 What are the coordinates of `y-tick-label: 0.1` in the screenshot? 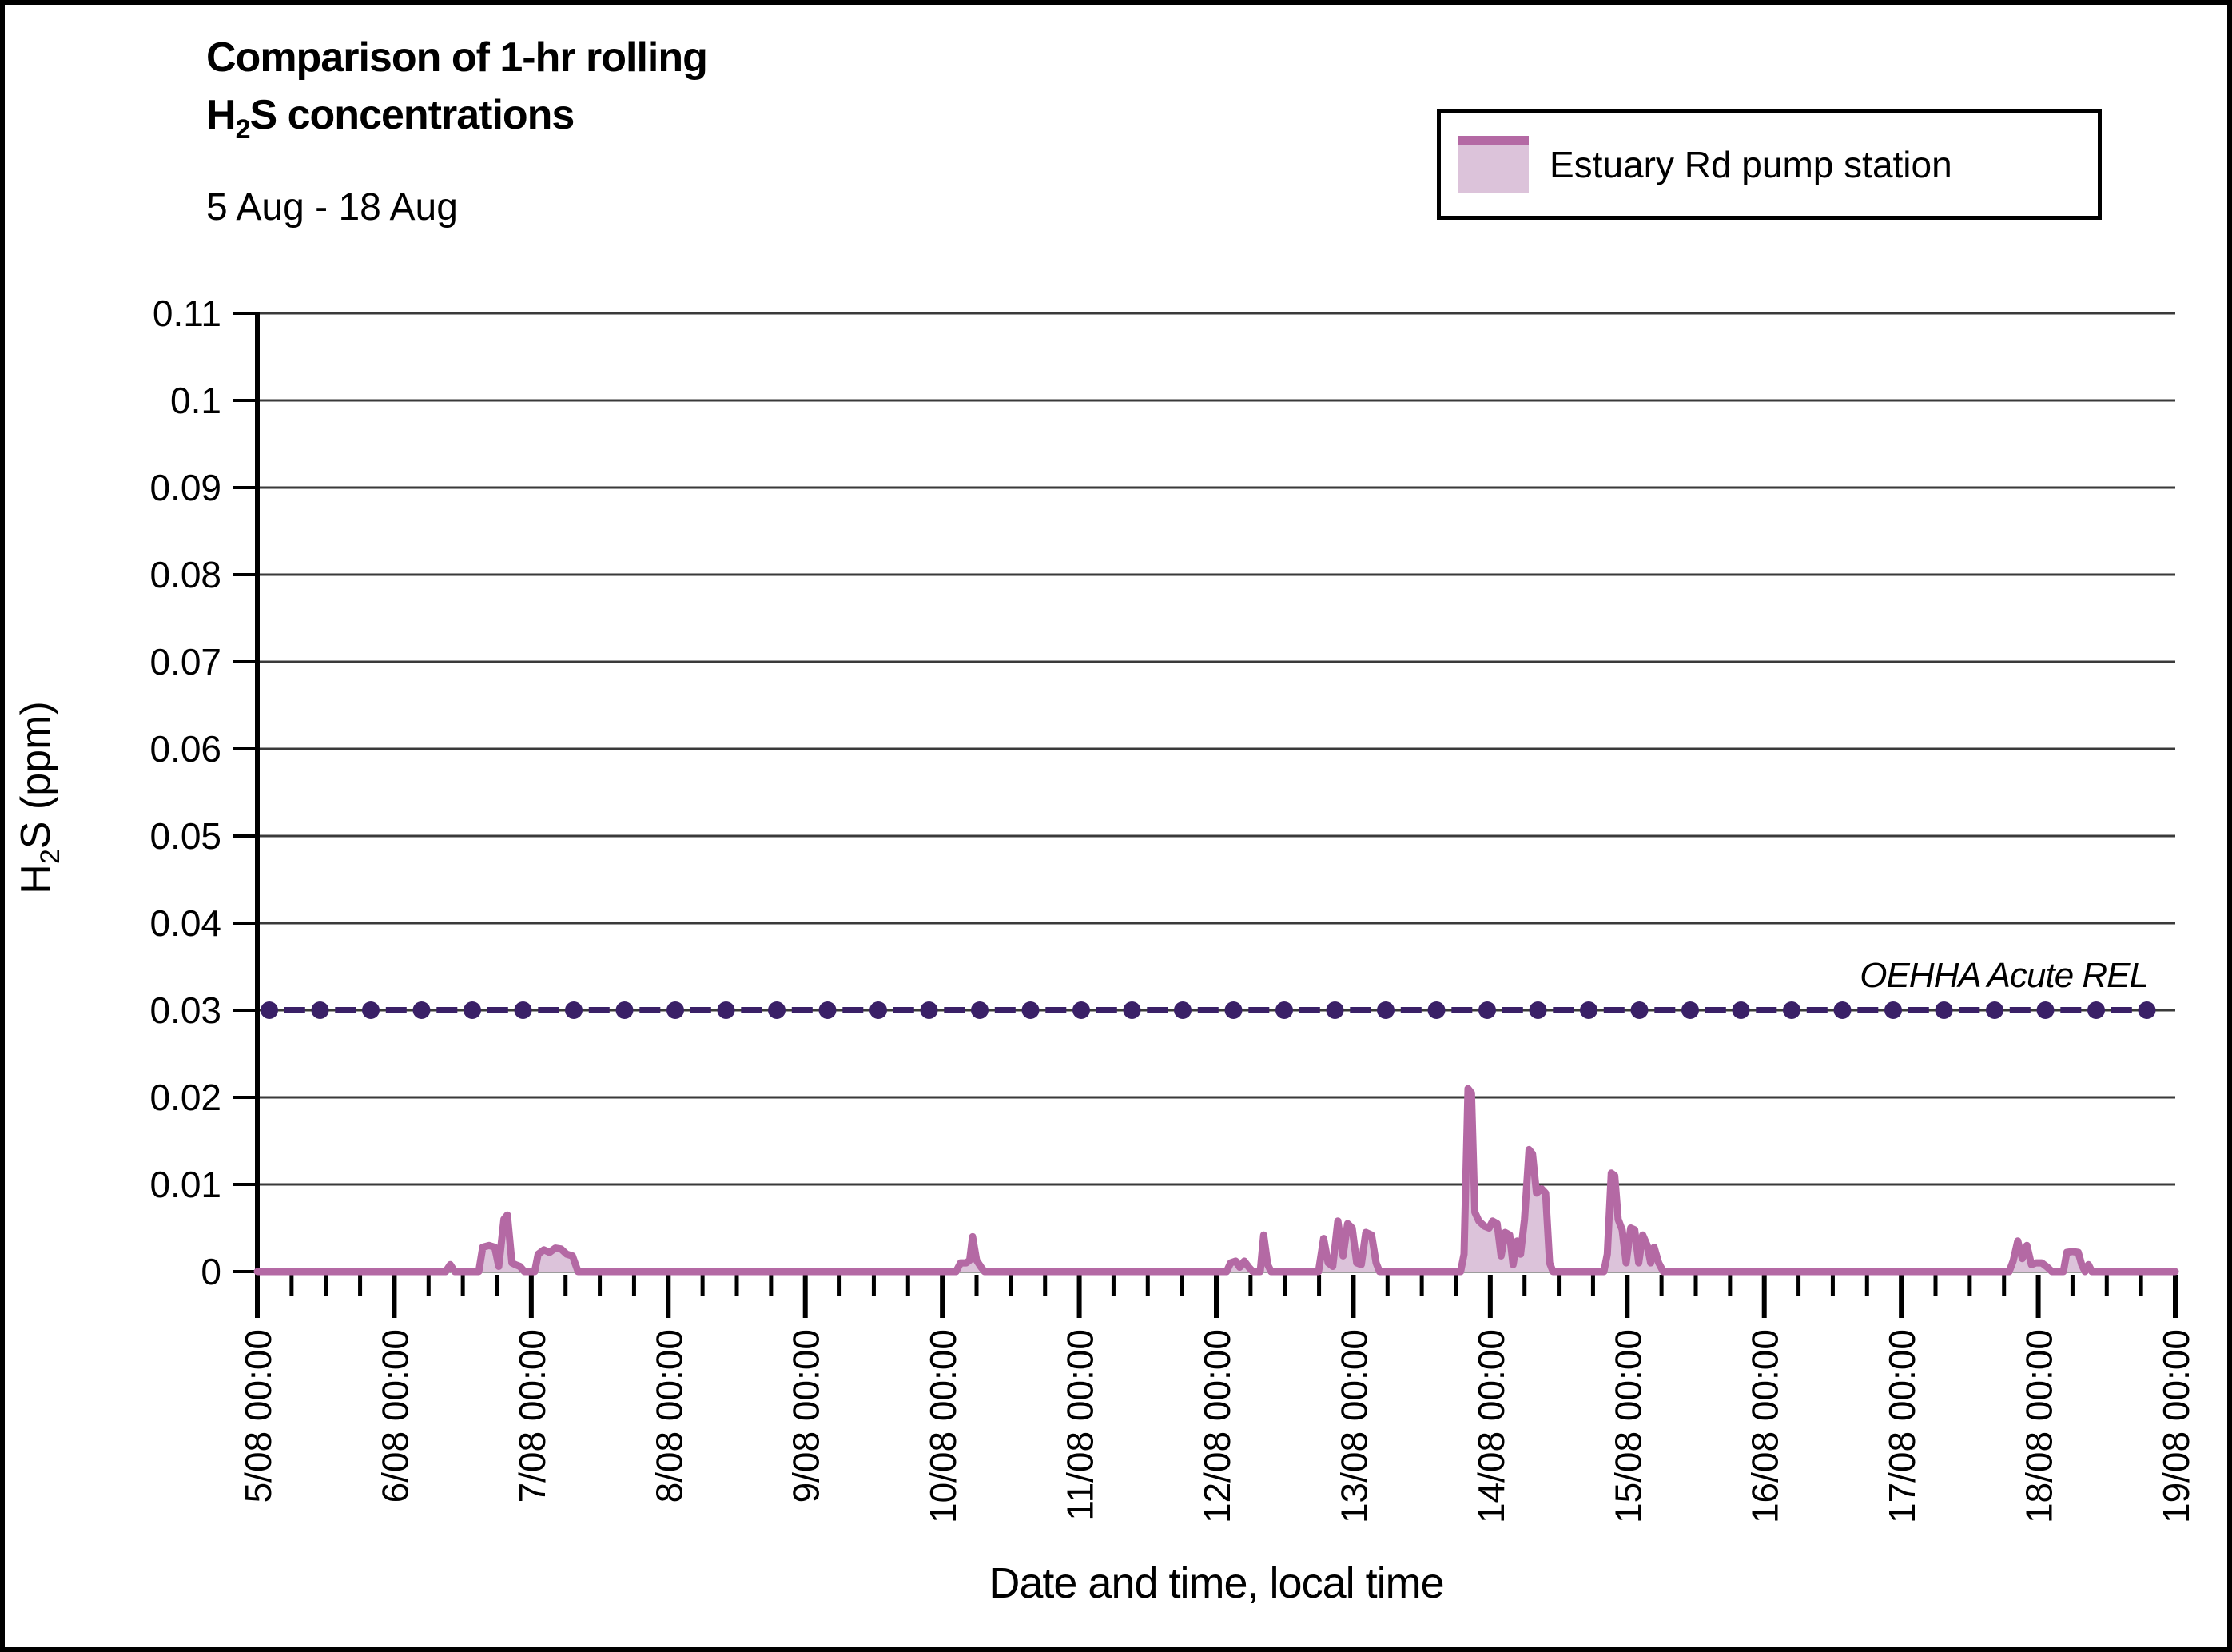 It's located at (195, 400).